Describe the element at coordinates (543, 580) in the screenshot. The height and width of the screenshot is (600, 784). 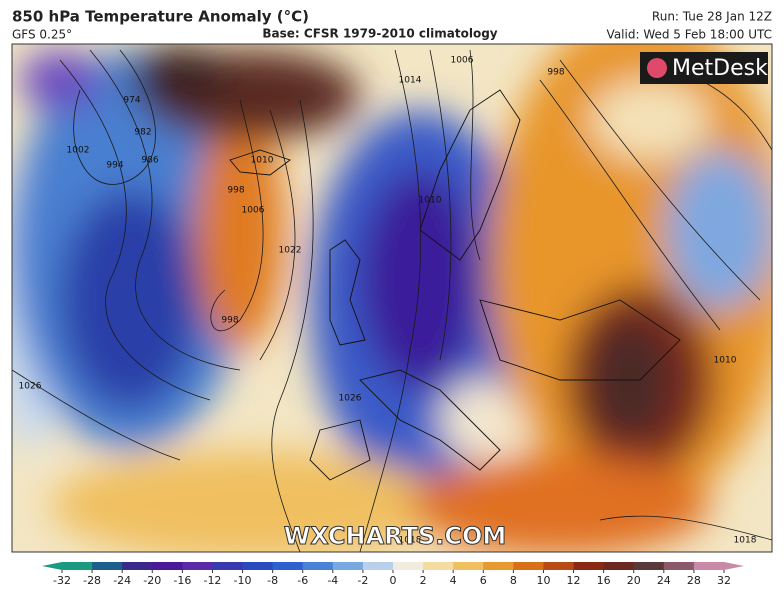
I see `colorbar-label: 10` at that location.